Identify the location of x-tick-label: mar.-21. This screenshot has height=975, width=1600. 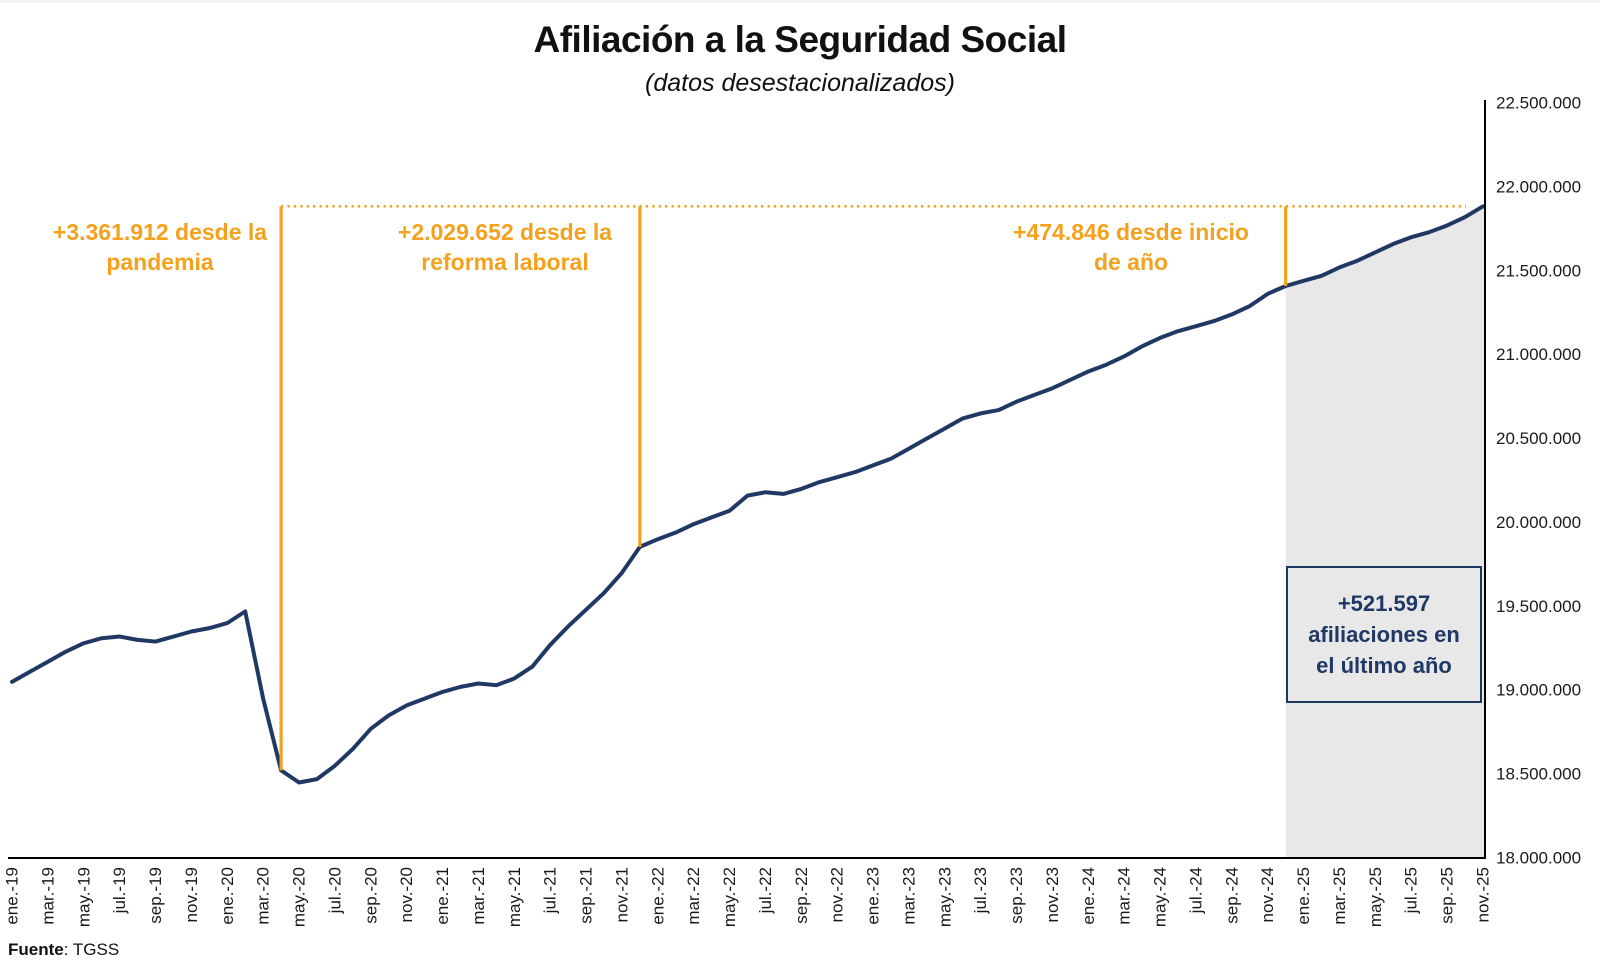
(478, 896).